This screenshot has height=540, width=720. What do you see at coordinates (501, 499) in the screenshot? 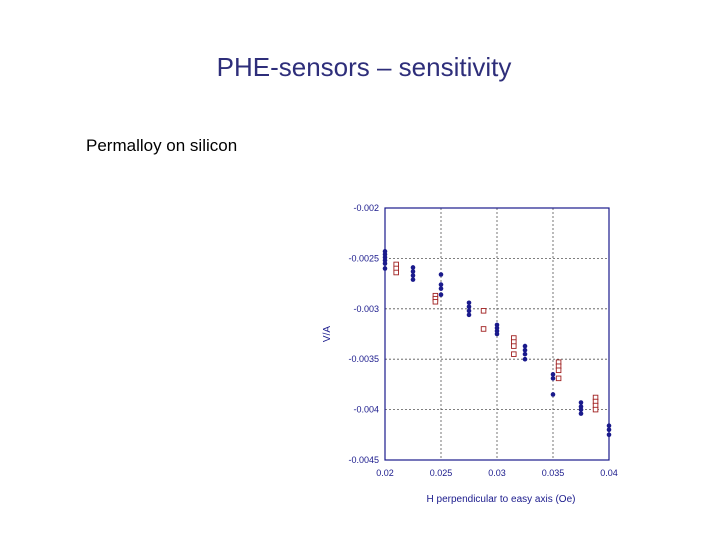
I see `x-axis-label: H perpendicular to easy axis (Oe)` at bounding box center [501, 499].